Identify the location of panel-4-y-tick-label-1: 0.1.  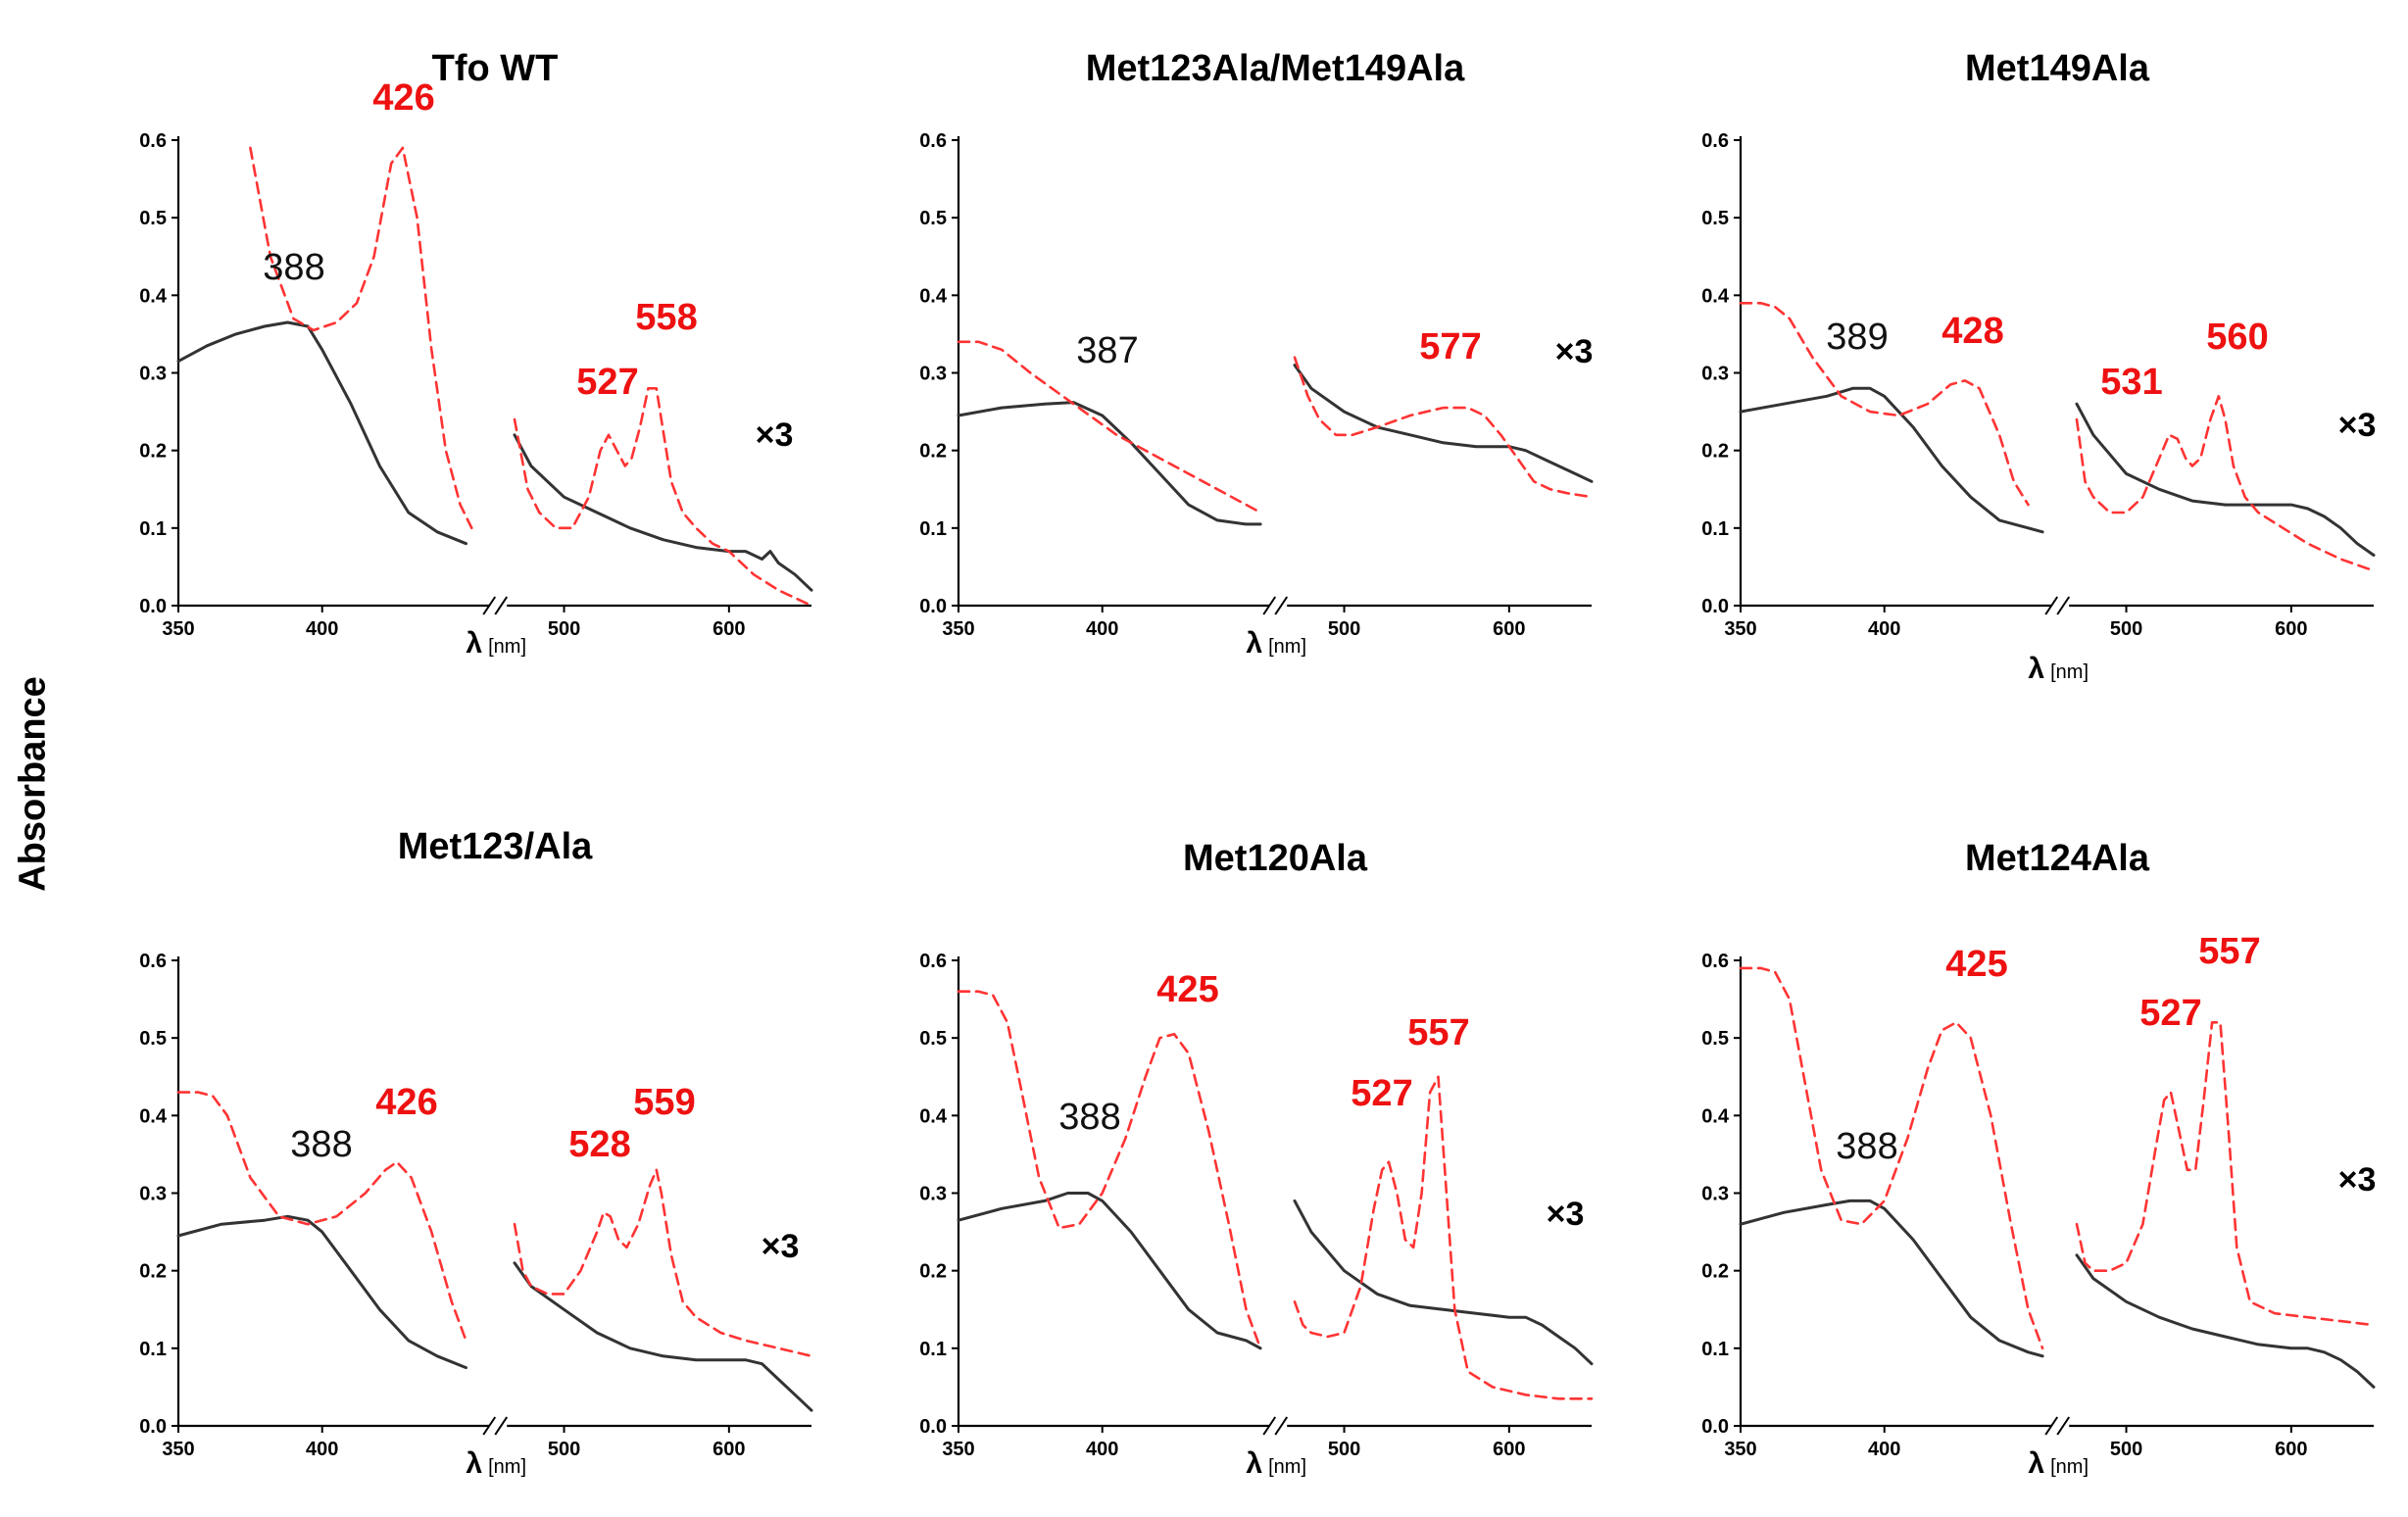
(153, 1349).